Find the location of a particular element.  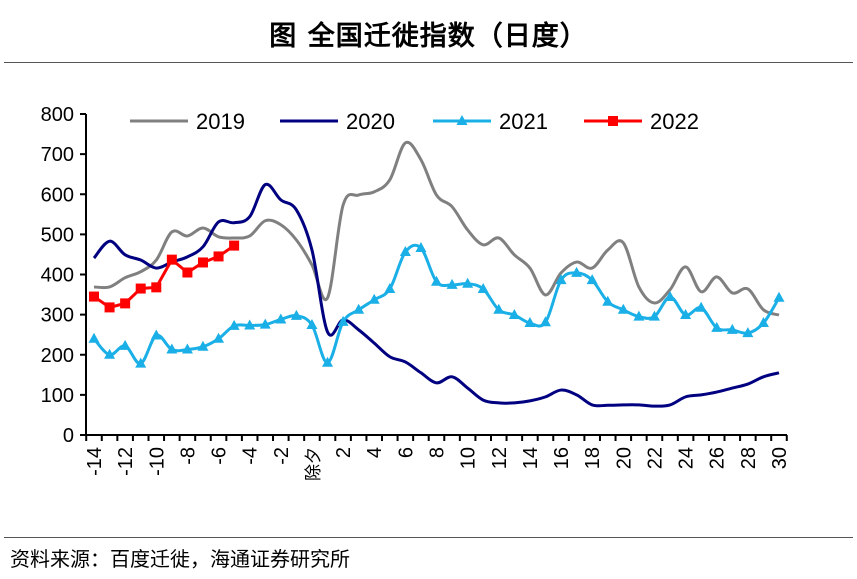

source-note: 资料来源：百度迁徙，海通证券研究所 is located at coordinates (180, 559).